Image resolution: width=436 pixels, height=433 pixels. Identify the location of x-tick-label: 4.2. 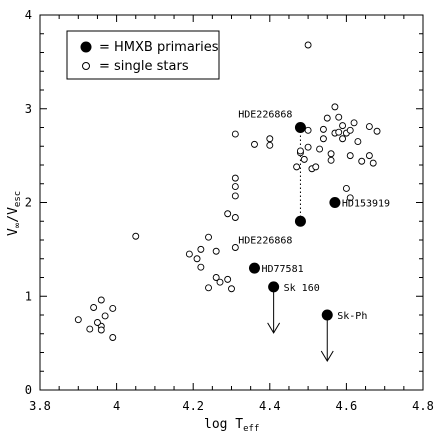
(193, 406).